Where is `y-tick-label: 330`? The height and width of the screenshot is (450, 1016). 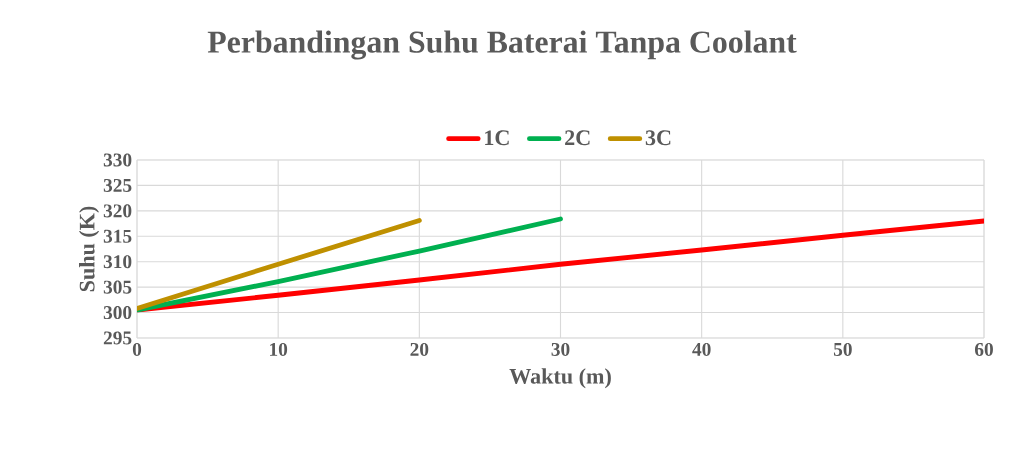 y-tick-label: 330 is located at coordinates (117, 160).